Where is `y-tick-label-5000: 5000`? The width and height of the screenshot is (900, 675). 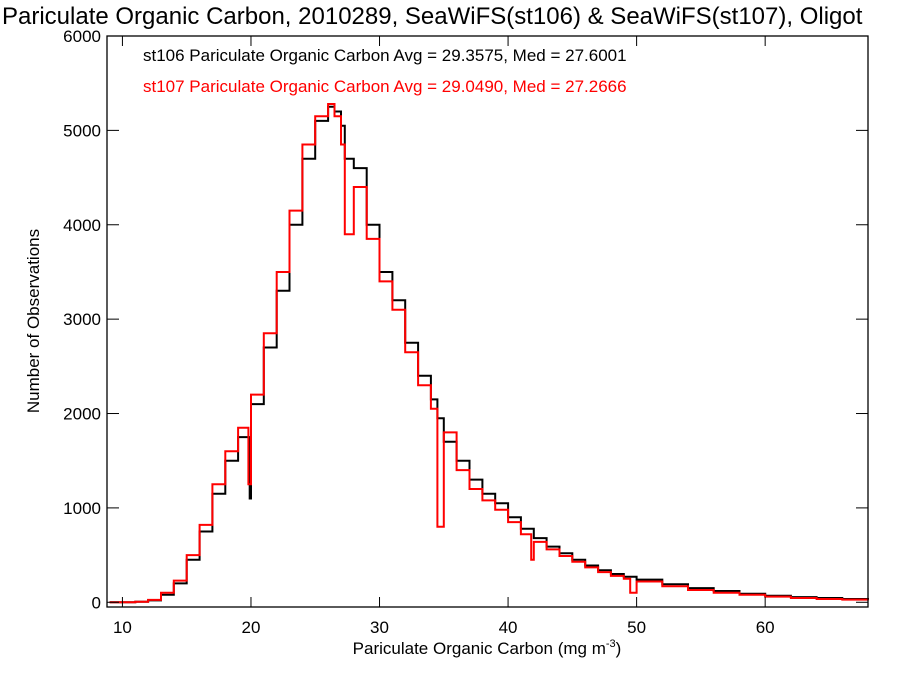 y-tick-label-5000: 5000 is located at coordinates (82, 130).